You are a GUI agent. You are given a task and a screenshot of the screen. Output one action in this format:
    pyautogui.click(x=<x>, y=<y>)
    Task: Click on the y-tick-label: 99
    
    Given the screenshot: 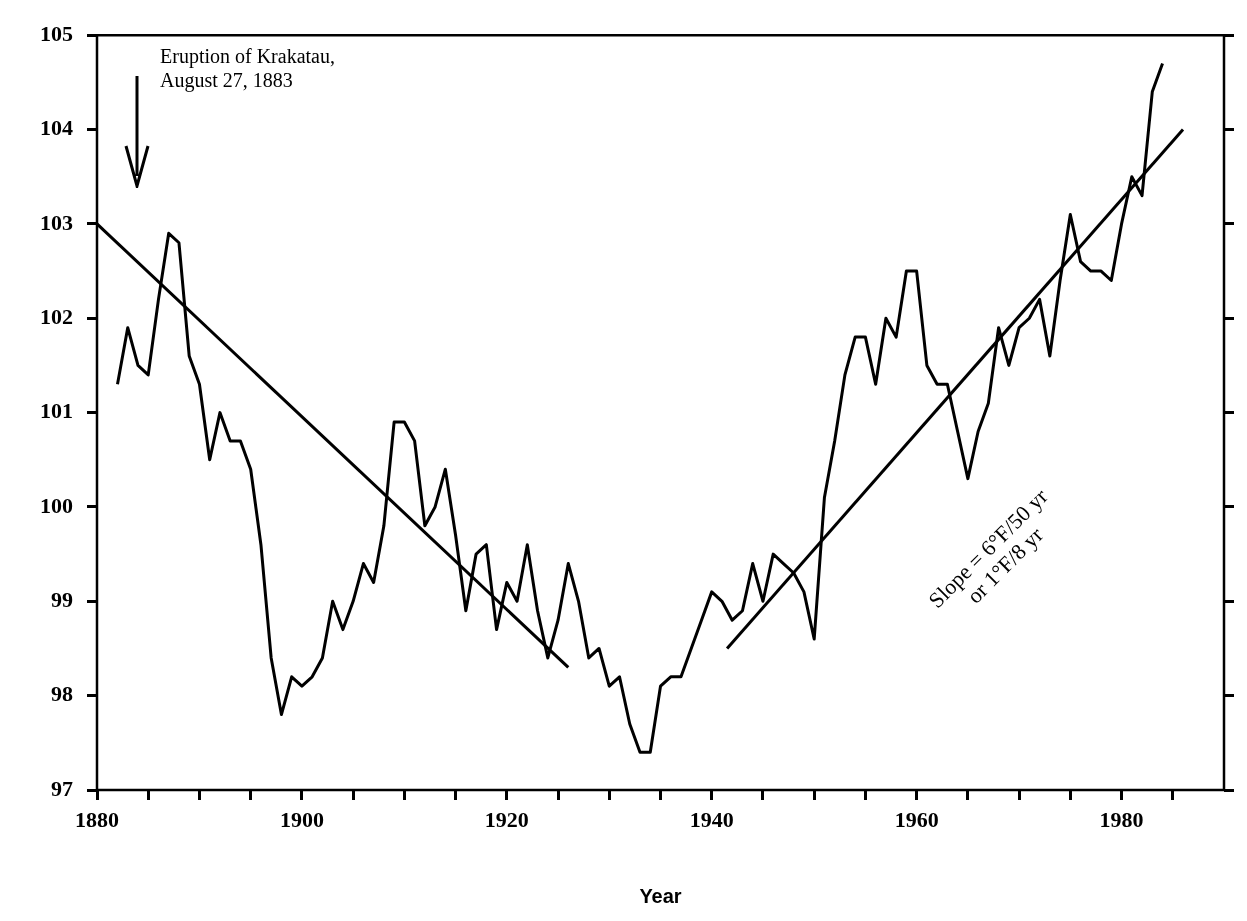 What is the action you would take?
    pyautogui.click(x=62, y=599)
    